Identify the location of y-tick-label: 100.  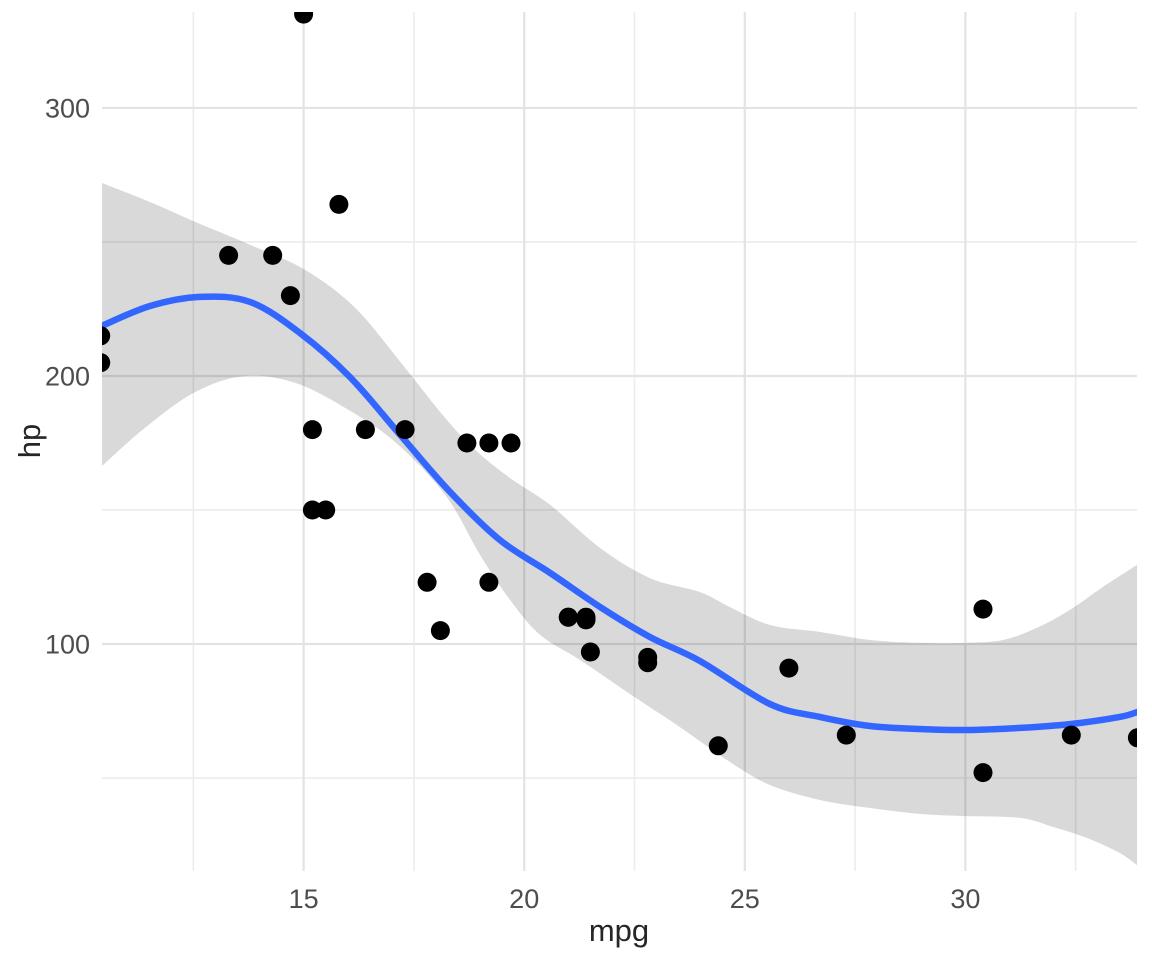
(67, 645).